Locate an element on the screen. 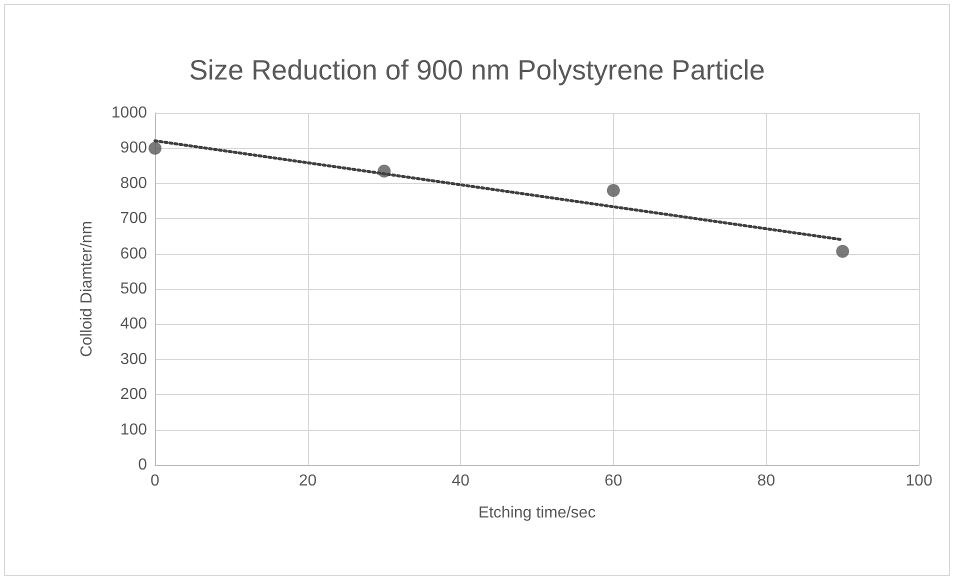 The width and height of the screenshot is (954, 580). y-axis-title: Colloid Diamter/nm is located at coordinates (87, 289).